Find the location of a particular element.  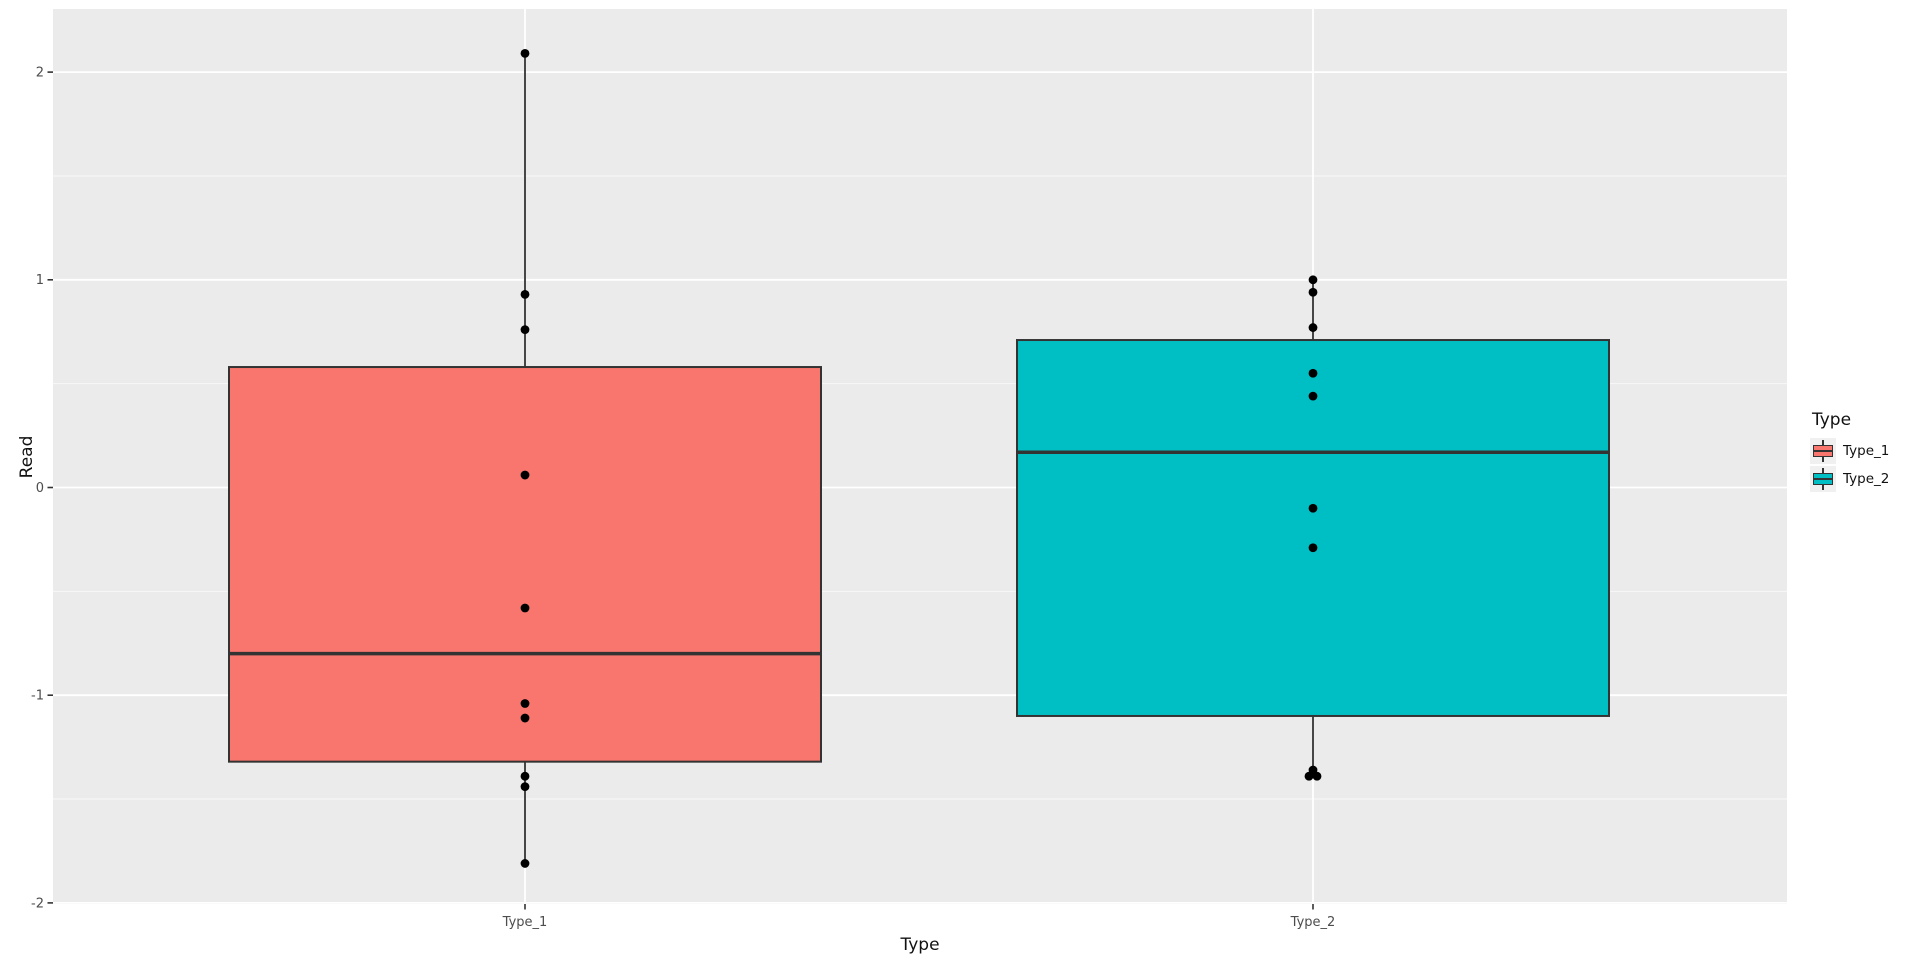

legend-entry-type-2: Type_2 is located at coordinates (1849, 479).